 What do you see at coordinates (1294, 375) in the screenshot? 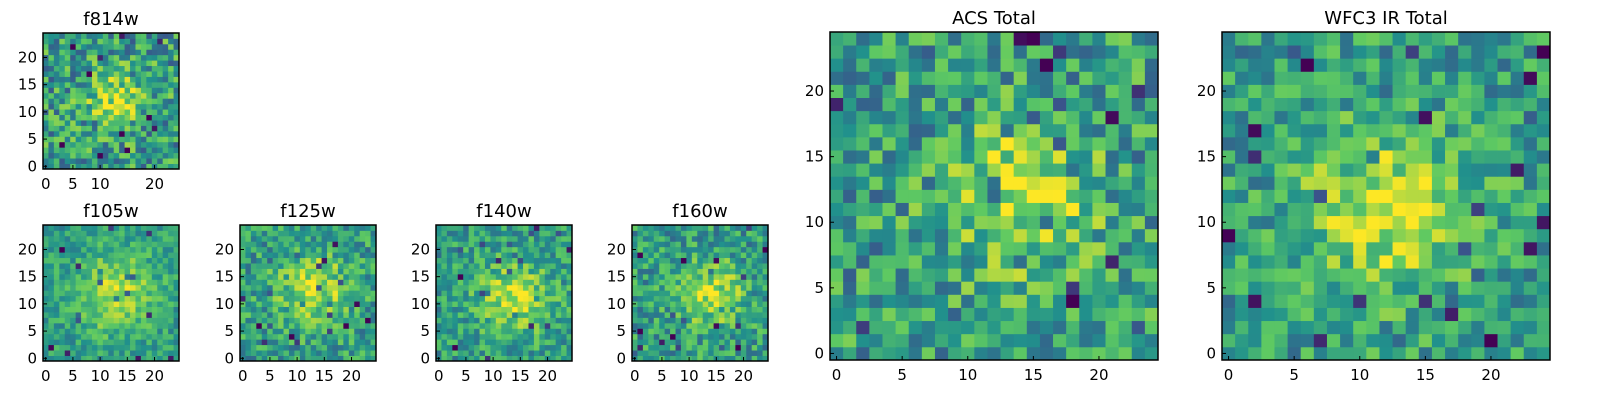
I see `x-tick-label: 5` at bounding box center [1294, 375].